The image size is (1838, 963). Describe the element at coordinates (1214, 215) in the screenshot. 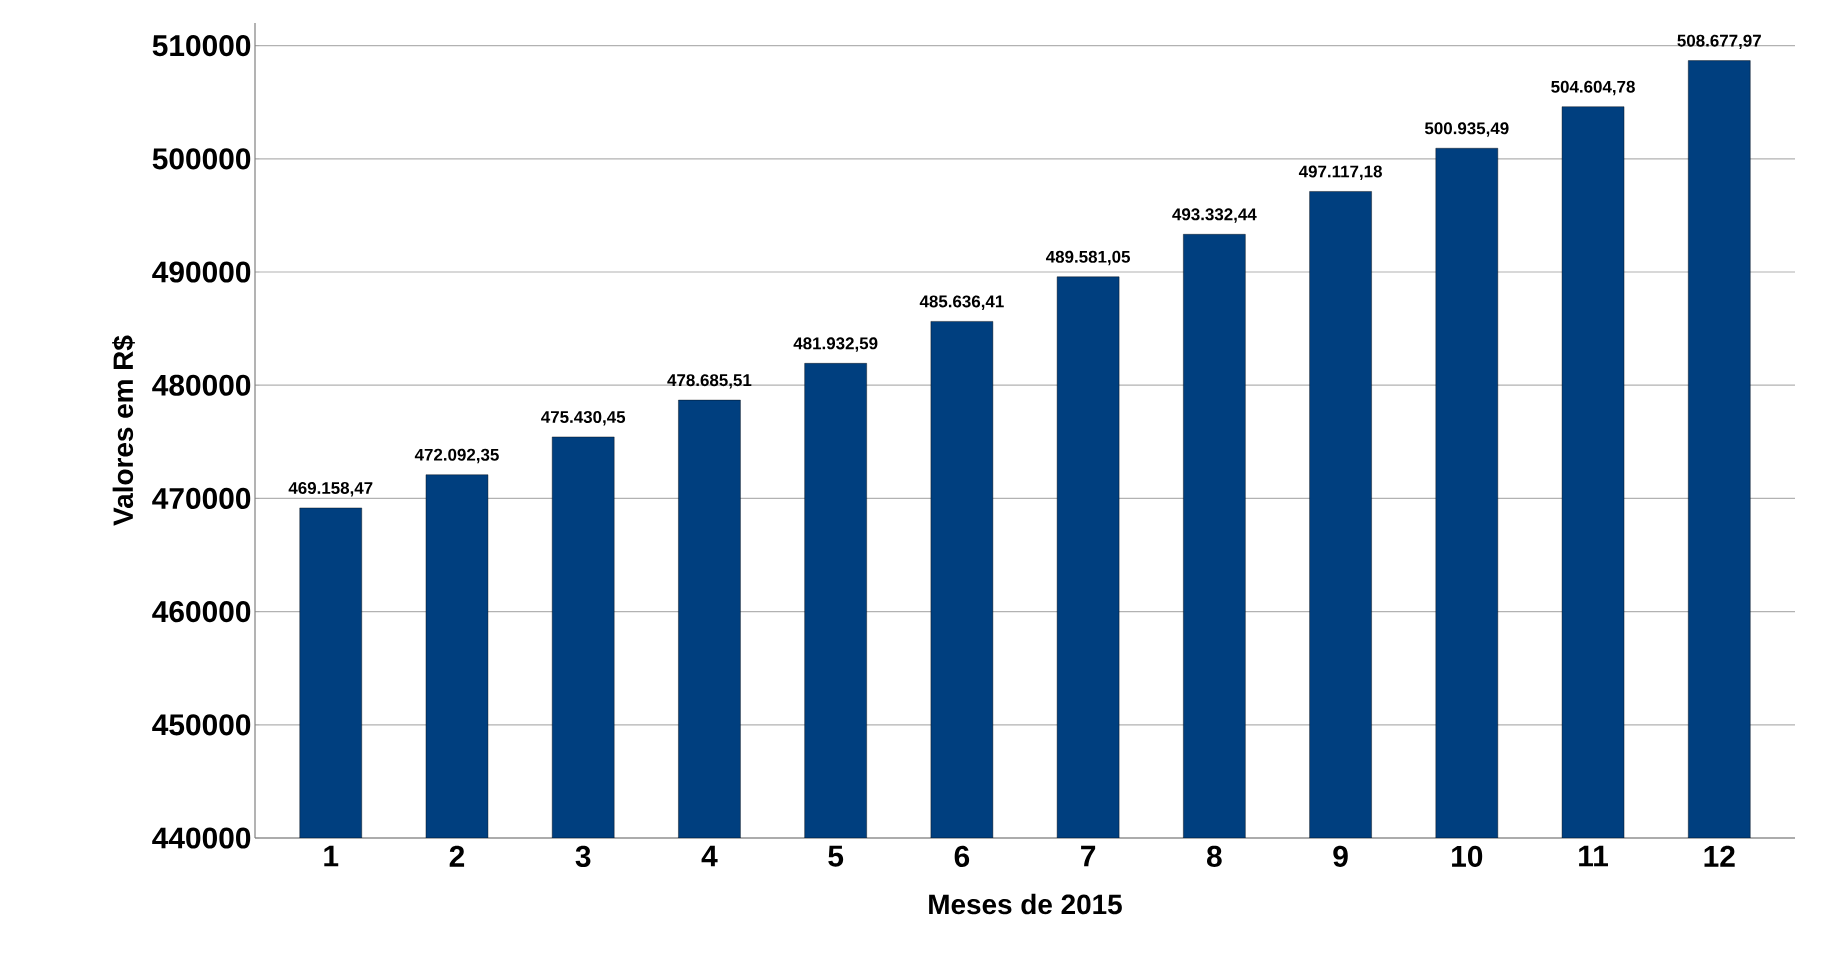

I see `data-label: 493.332,44` at that location.